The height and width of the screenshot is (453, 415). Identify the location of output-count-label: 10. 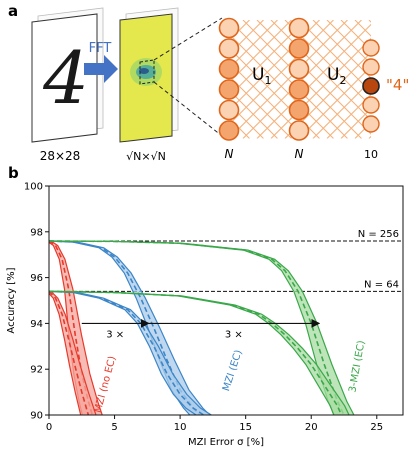
(371, 154).